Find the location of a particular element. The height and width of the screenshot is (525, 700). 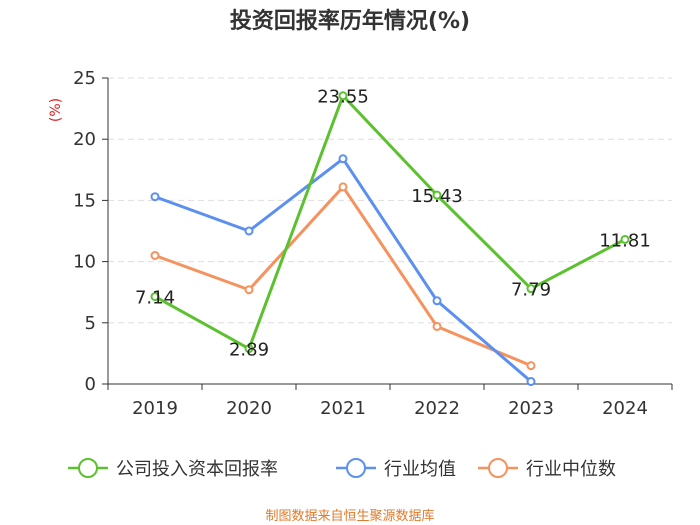

data-label: 7.79 is located at coordinates (531, 290).